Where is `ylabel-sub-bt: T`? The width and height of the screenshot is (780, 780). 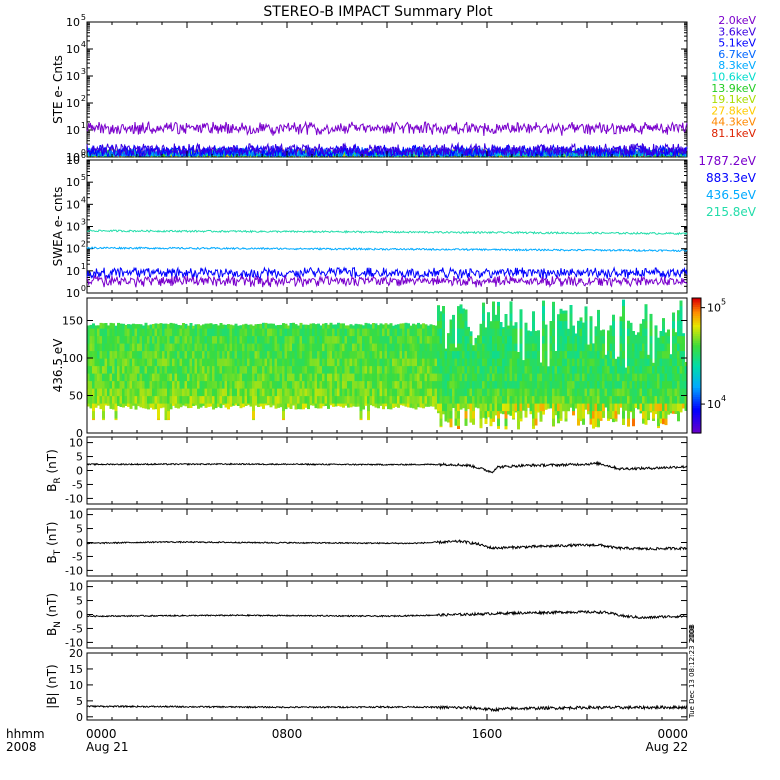 ylabel-sub-bt: T is located at coordinates (58, 552).